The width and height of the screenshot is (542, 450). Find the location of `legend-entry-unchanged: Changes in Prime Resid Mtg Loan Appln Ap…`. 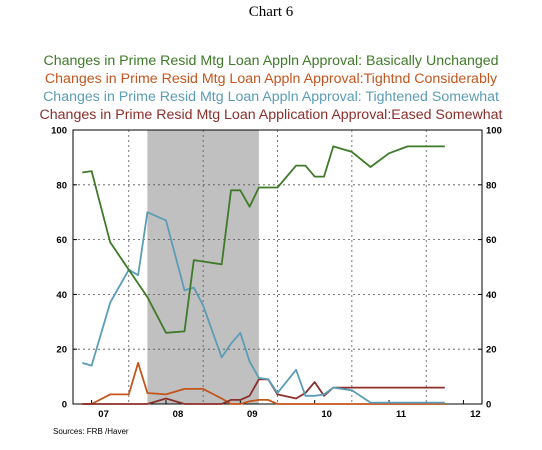

legend-entry-unchanged: Changes in Prime Resid Mtg Loan Appln Ap… is located at coordinates (271, 61).